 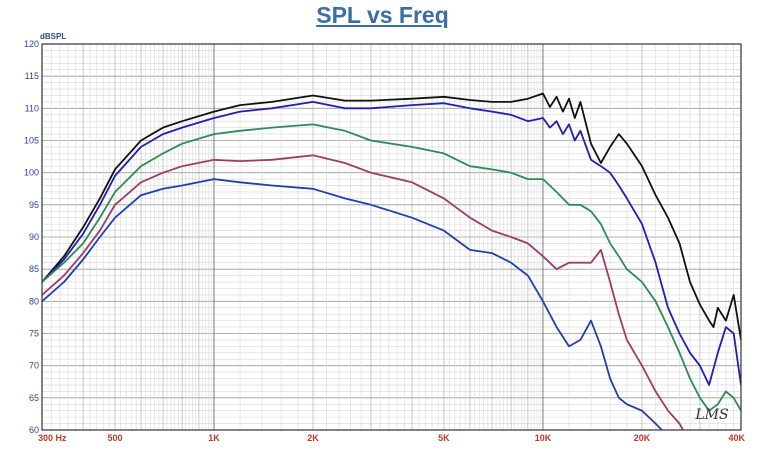 I want to click on x-tick-label: 500, so click(x=114, y=438).